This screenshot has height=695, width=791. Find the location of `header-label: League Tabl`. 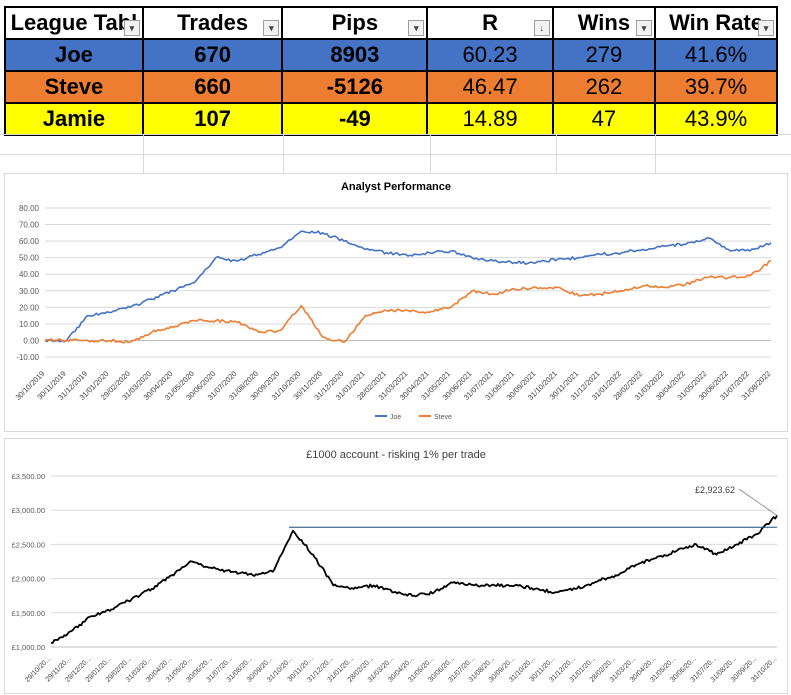

header-label: League Tabl is located at coordinates (74, 22).